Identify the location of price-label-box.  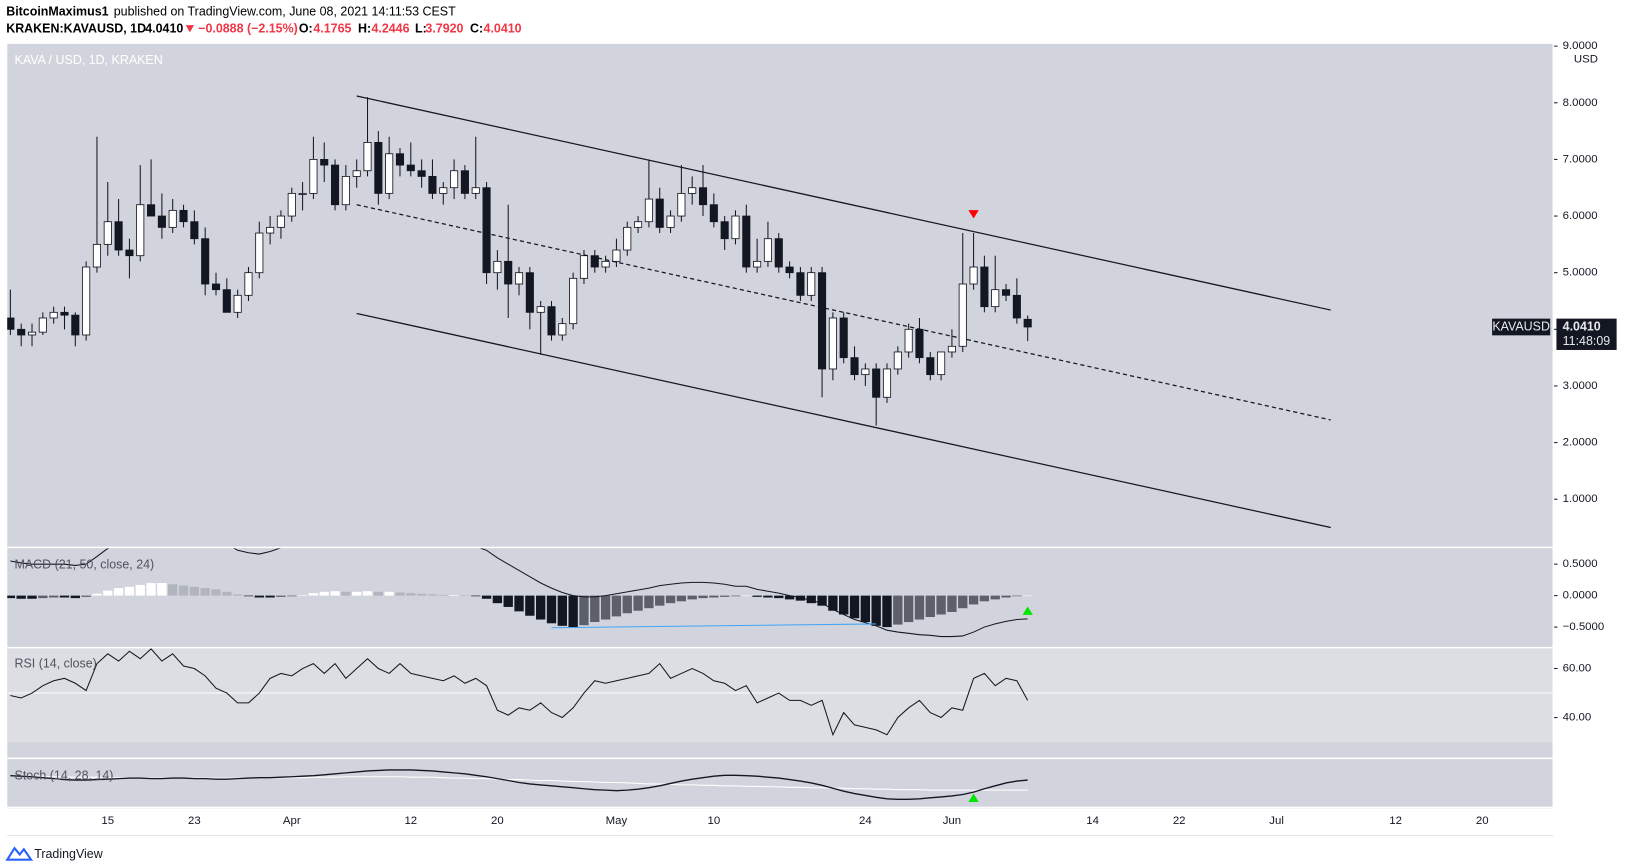
(1586, 334).